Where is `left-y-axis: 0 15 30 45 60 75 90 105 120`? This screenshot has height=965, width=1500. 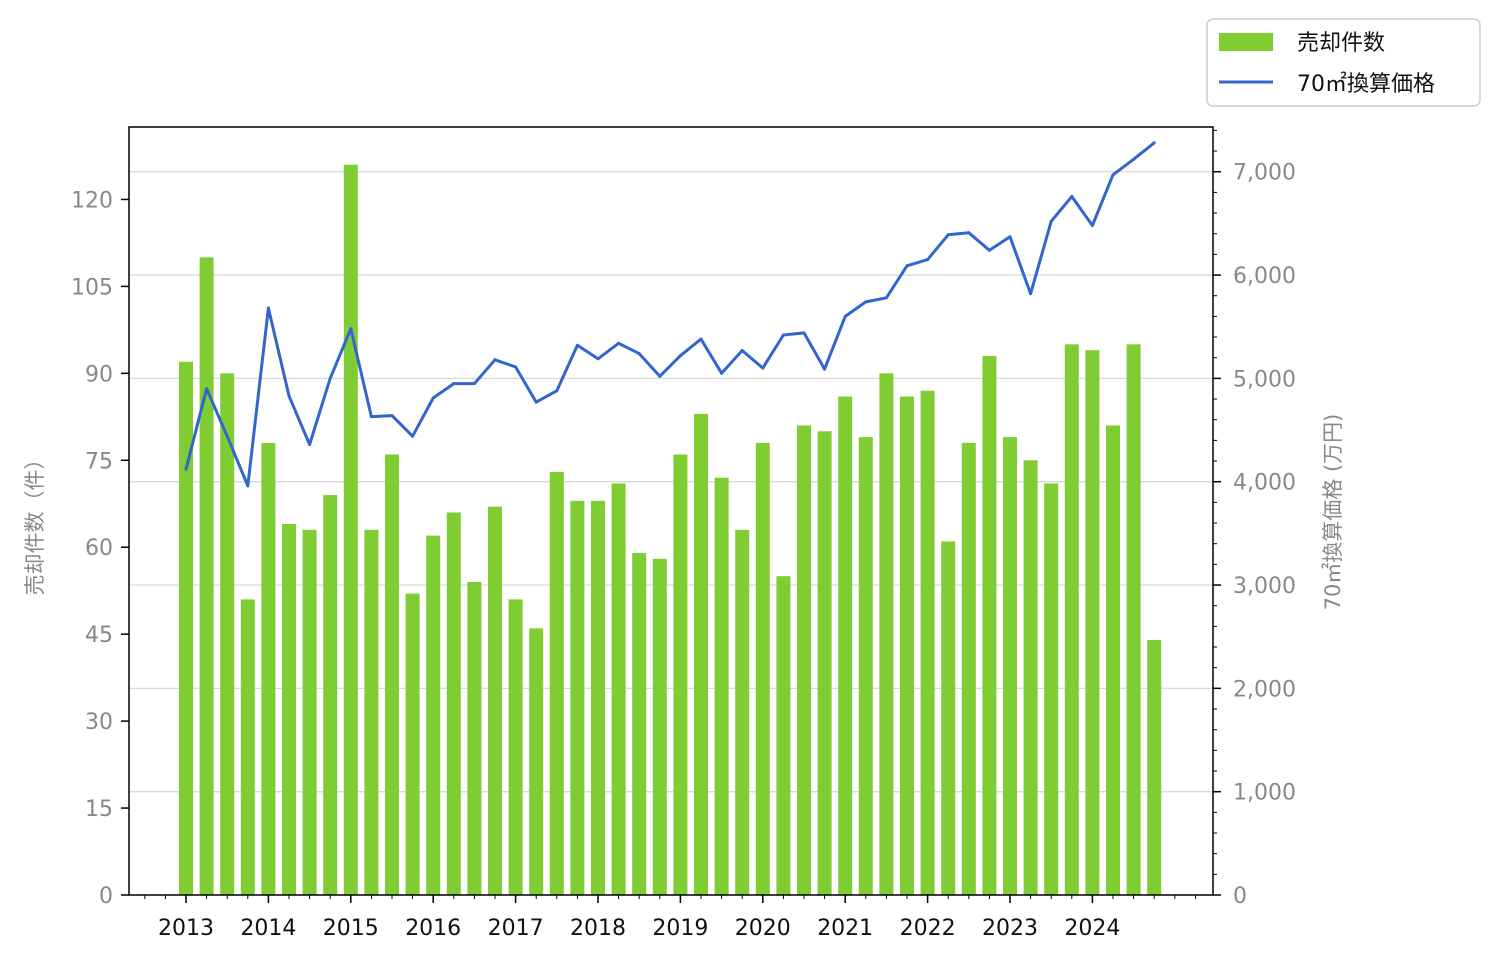 left-y-axis: 0 15 30 45 60 75 90 105 120 is located at coordinates (100, 548).